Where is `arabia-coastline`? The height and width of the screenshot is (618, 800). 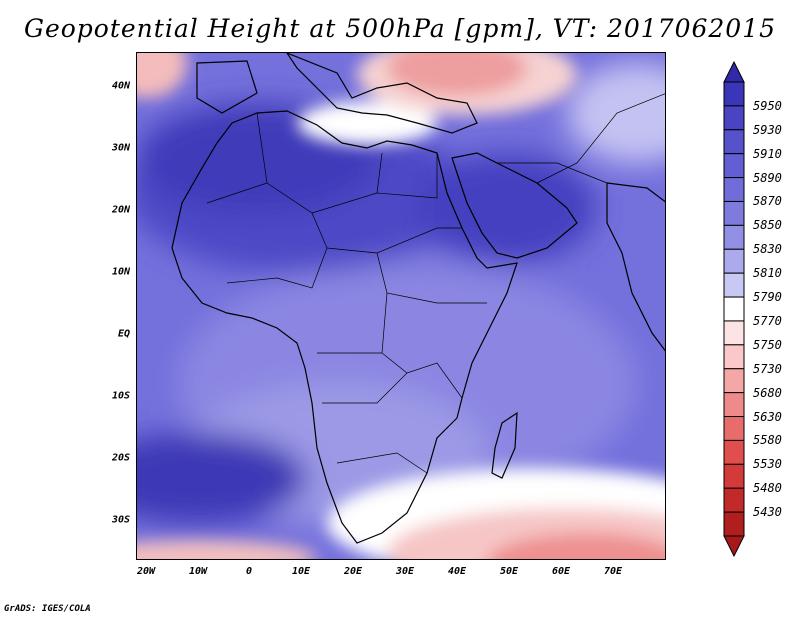
arabia-coastline is located at coordinates (514, 205).